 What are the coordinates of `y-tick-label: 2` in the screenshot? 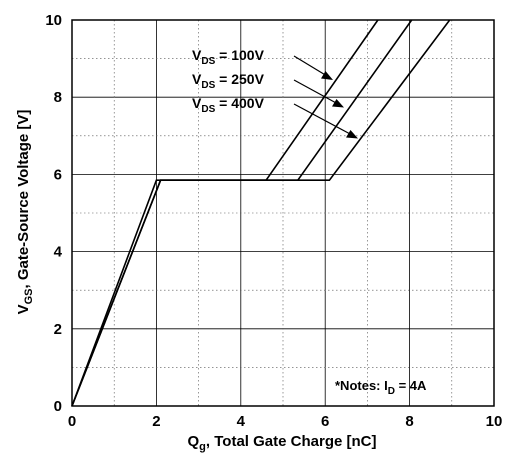 It's located at (58, 329).